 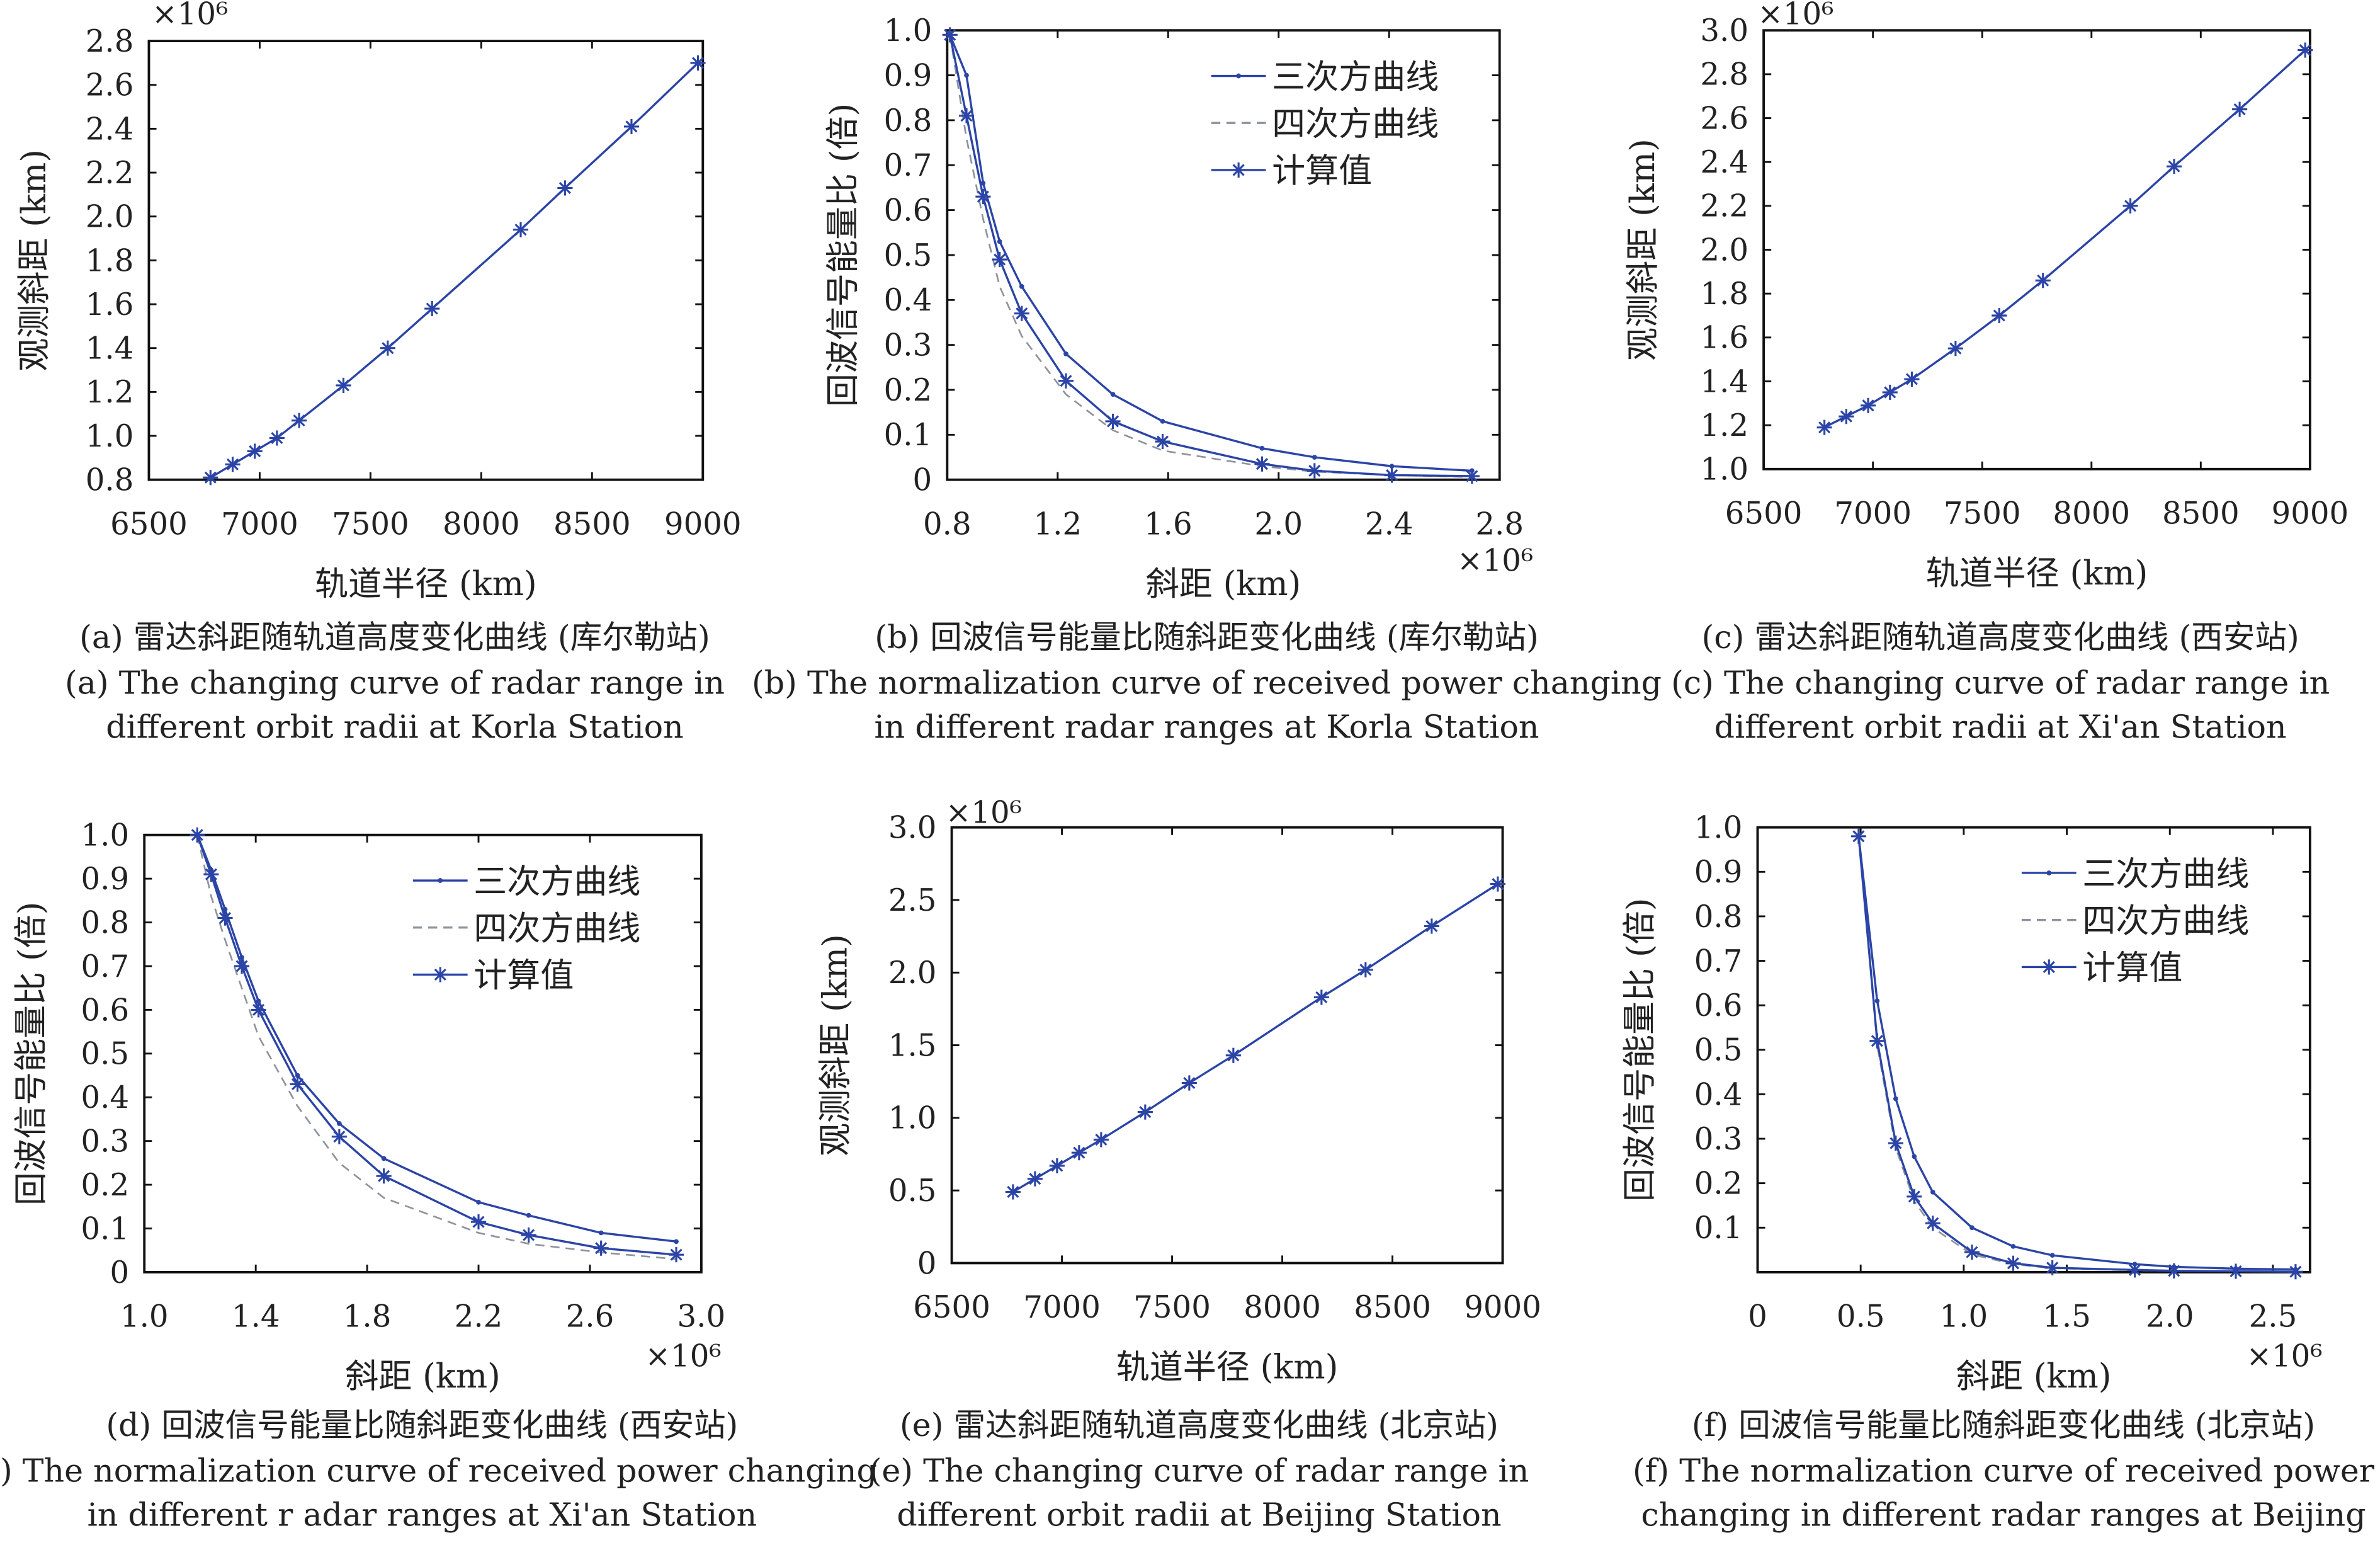 What do you see at coordinates (1718, 872) in the screenshot?
I see `y-tick-label: 0.9` at bounding box center [1718, 872].